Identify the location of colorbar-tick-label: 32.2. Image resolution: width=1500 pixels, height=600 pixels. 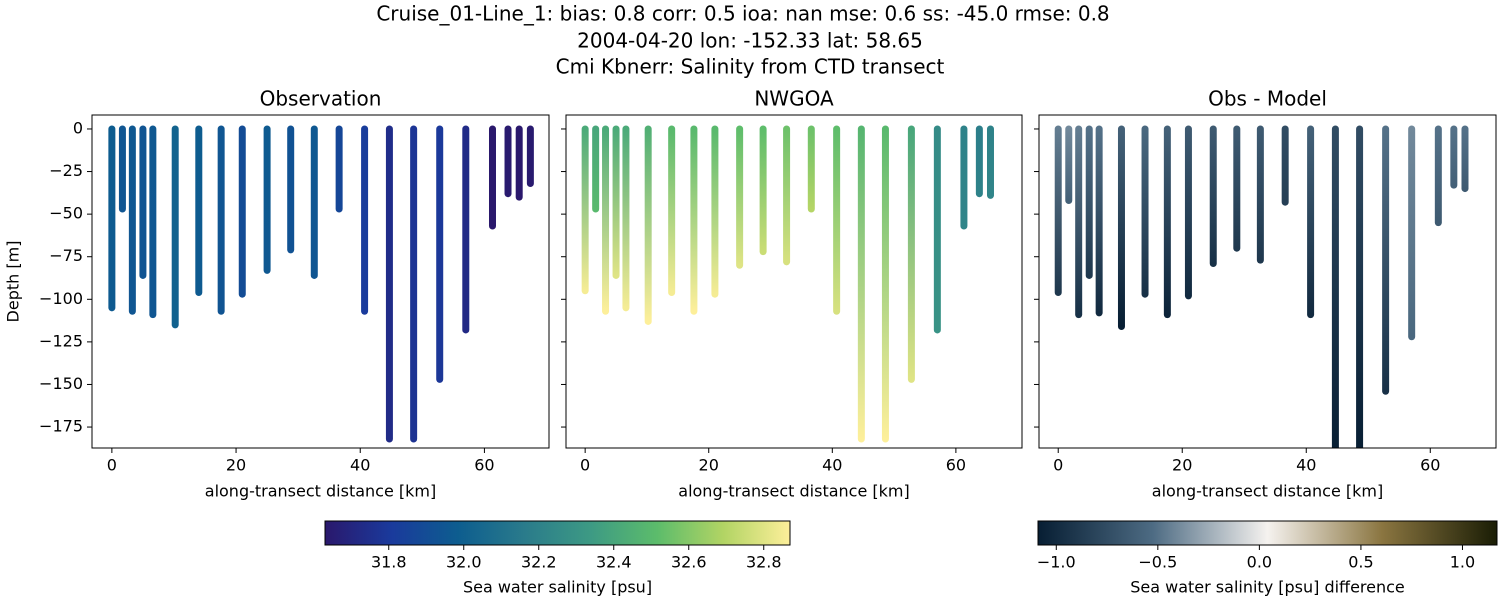
(539, 562).